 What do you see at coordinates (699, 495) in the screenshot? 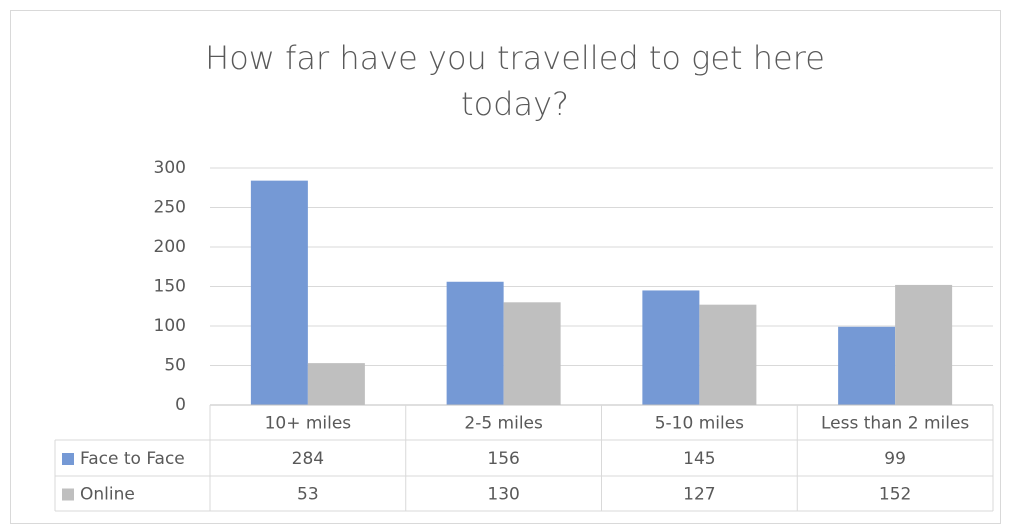
I see `table-cell: 127` at bounding box center [699, 495].